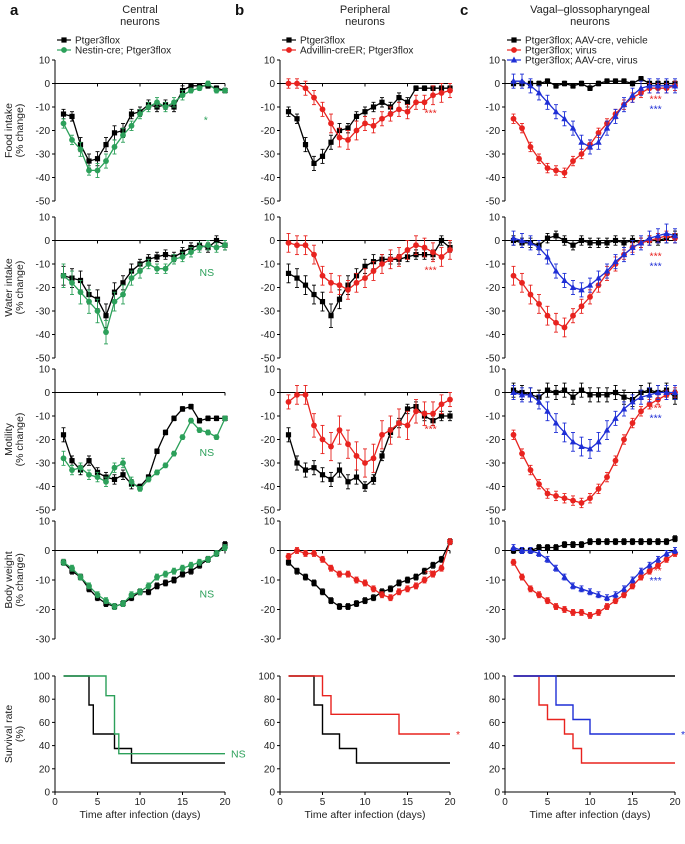 The width and height of the screenshot is (685, 844). I want to click on y-tick-label: 10, so click(45, 522).